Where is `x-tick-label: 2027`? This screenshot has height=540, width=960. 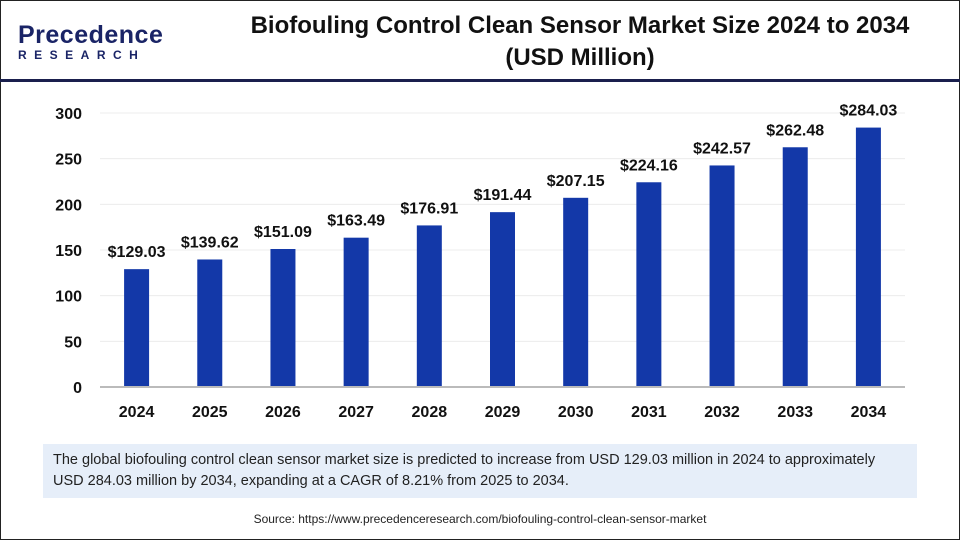
x-tick-label: 2027 is located at coordinates (356, 412).